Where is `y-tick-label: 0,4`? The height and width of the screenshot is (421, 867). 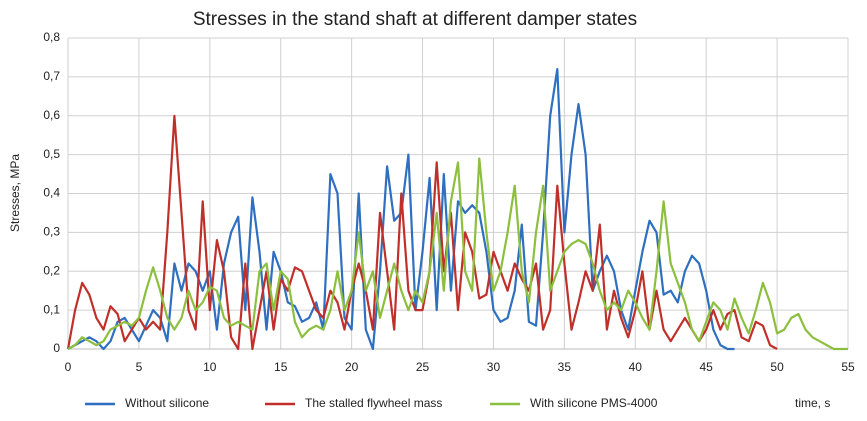
y-tick-label: 0,4 is located at coordinates (51, 193).